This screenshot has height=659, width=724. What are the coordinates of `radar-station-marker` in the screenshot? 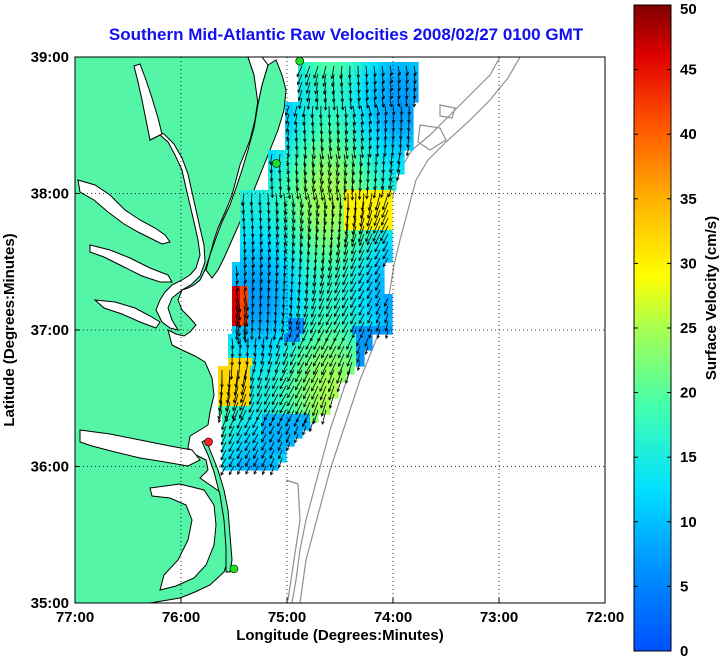 It's located at (300, 61).